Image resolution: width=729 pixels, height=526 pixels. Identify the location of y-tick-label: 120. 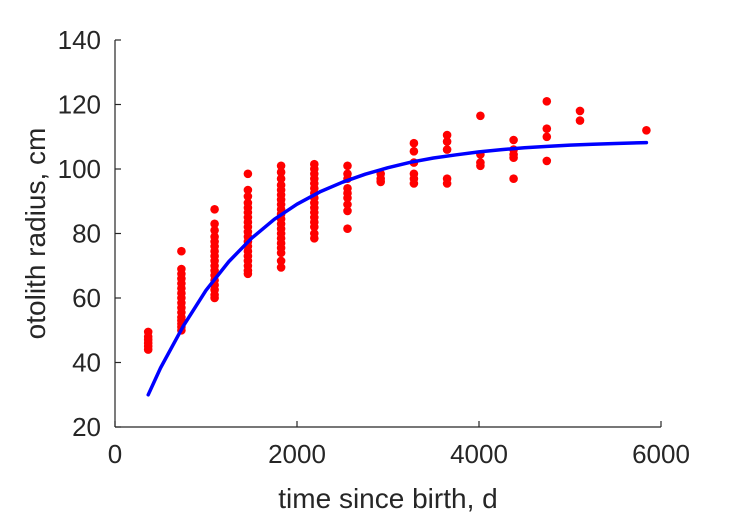
(79, 105).